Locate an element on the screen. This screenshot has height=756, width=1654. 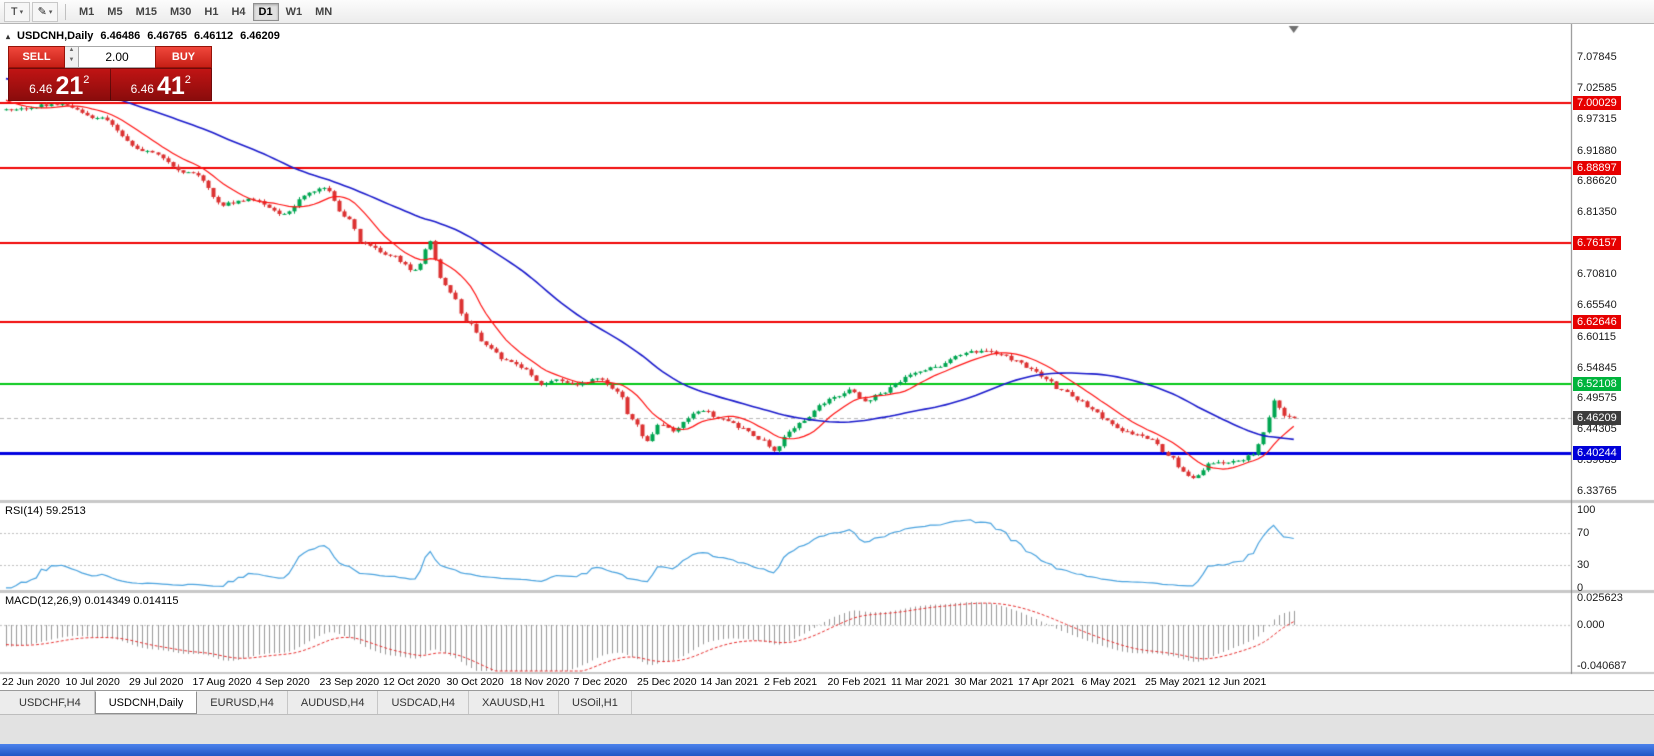
one-click-price-row: 6.46 21 2 6.46 41 2 is located at coordinates (110, 84).